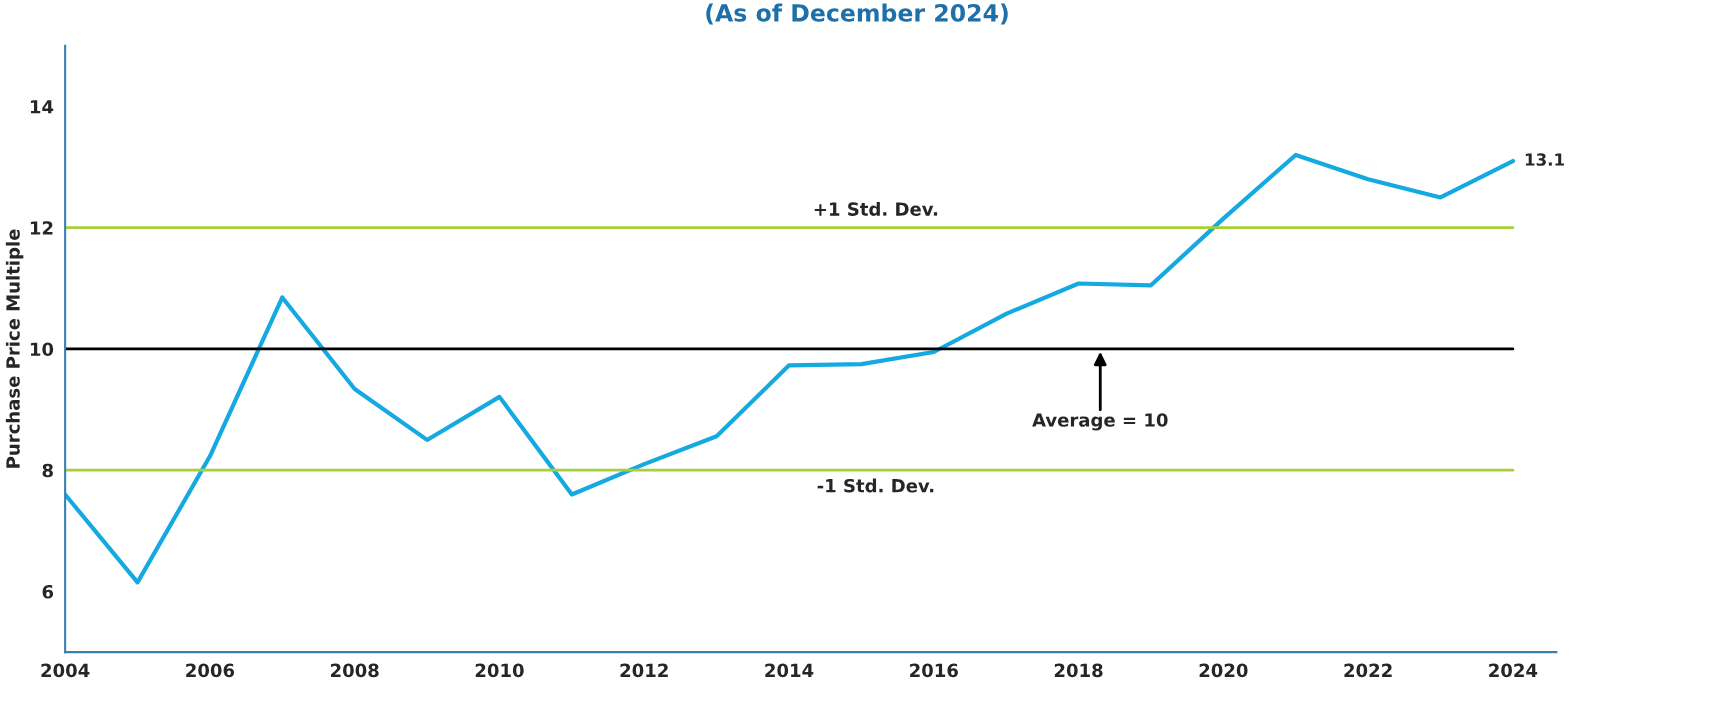 The height and width of the screenshot is (705, 1714). Describe the element at coordinates (47, 470) in the screenshot. I see `y-tick-label: 8` at that location.